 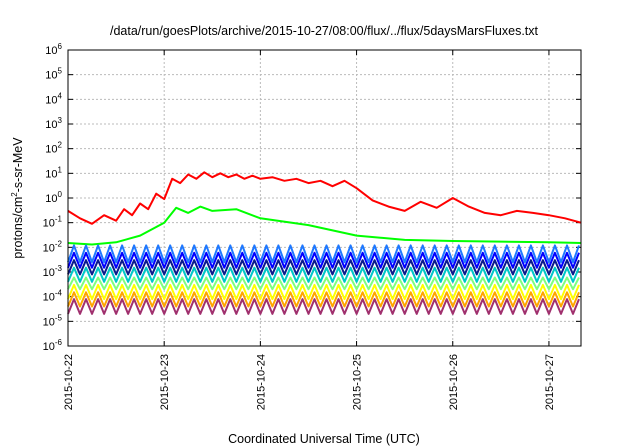 I want to click on y-tick-exponent: -2, so click(x=59, y=243).